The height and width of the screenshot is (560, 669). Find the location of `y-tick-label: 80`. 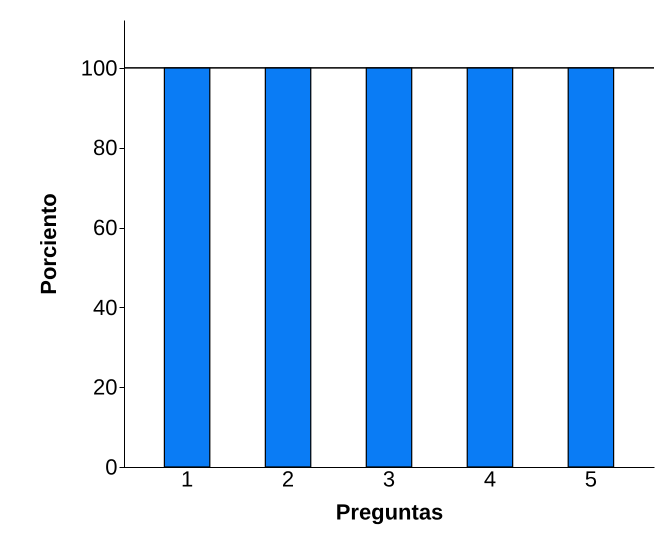

y-tick-label: 80 is located at coordinates (105, 147).